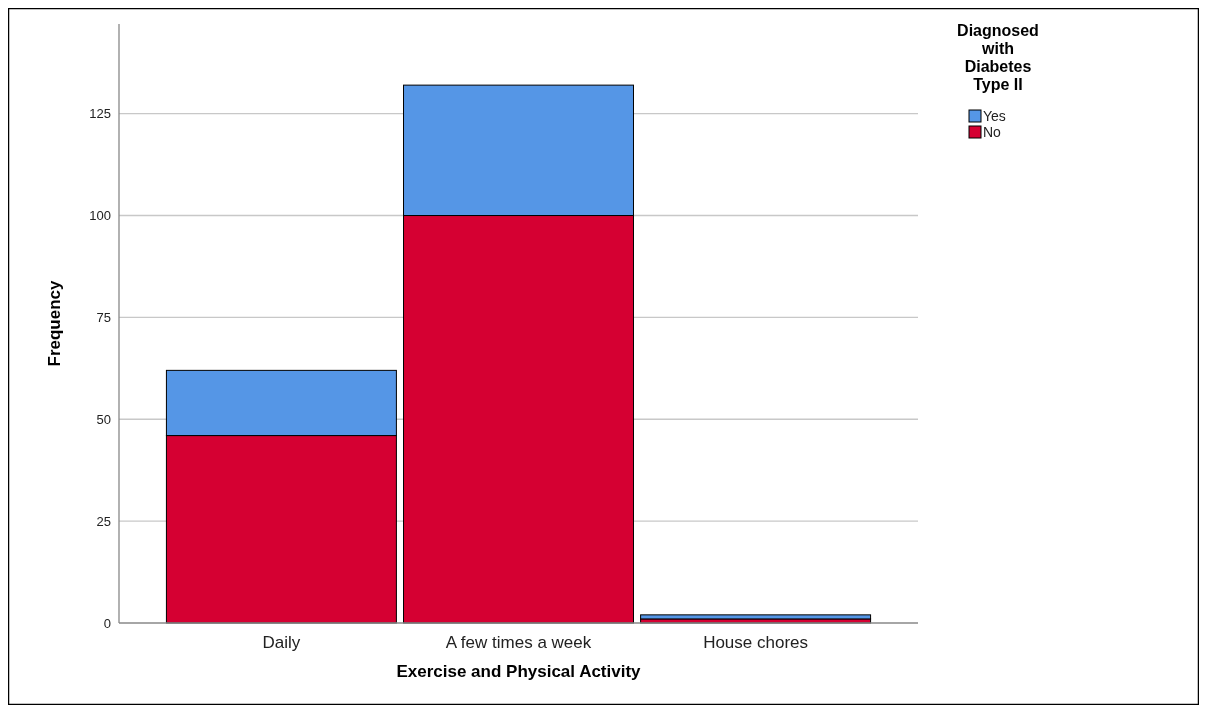 Image resolution: width=1207 pixels, height=713 pixels. What do you see at coordinates (103, 419) in the screenshot?
I see `y-tick-label: 50` at bounding box center [103, 419].